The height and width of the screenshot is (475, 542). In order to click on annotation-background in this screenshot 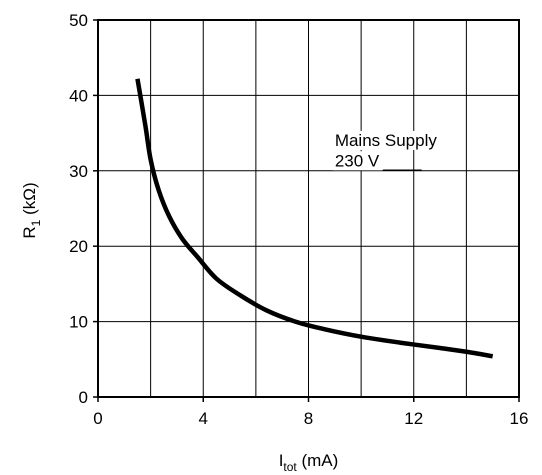, I will do `click(386, 150)`.